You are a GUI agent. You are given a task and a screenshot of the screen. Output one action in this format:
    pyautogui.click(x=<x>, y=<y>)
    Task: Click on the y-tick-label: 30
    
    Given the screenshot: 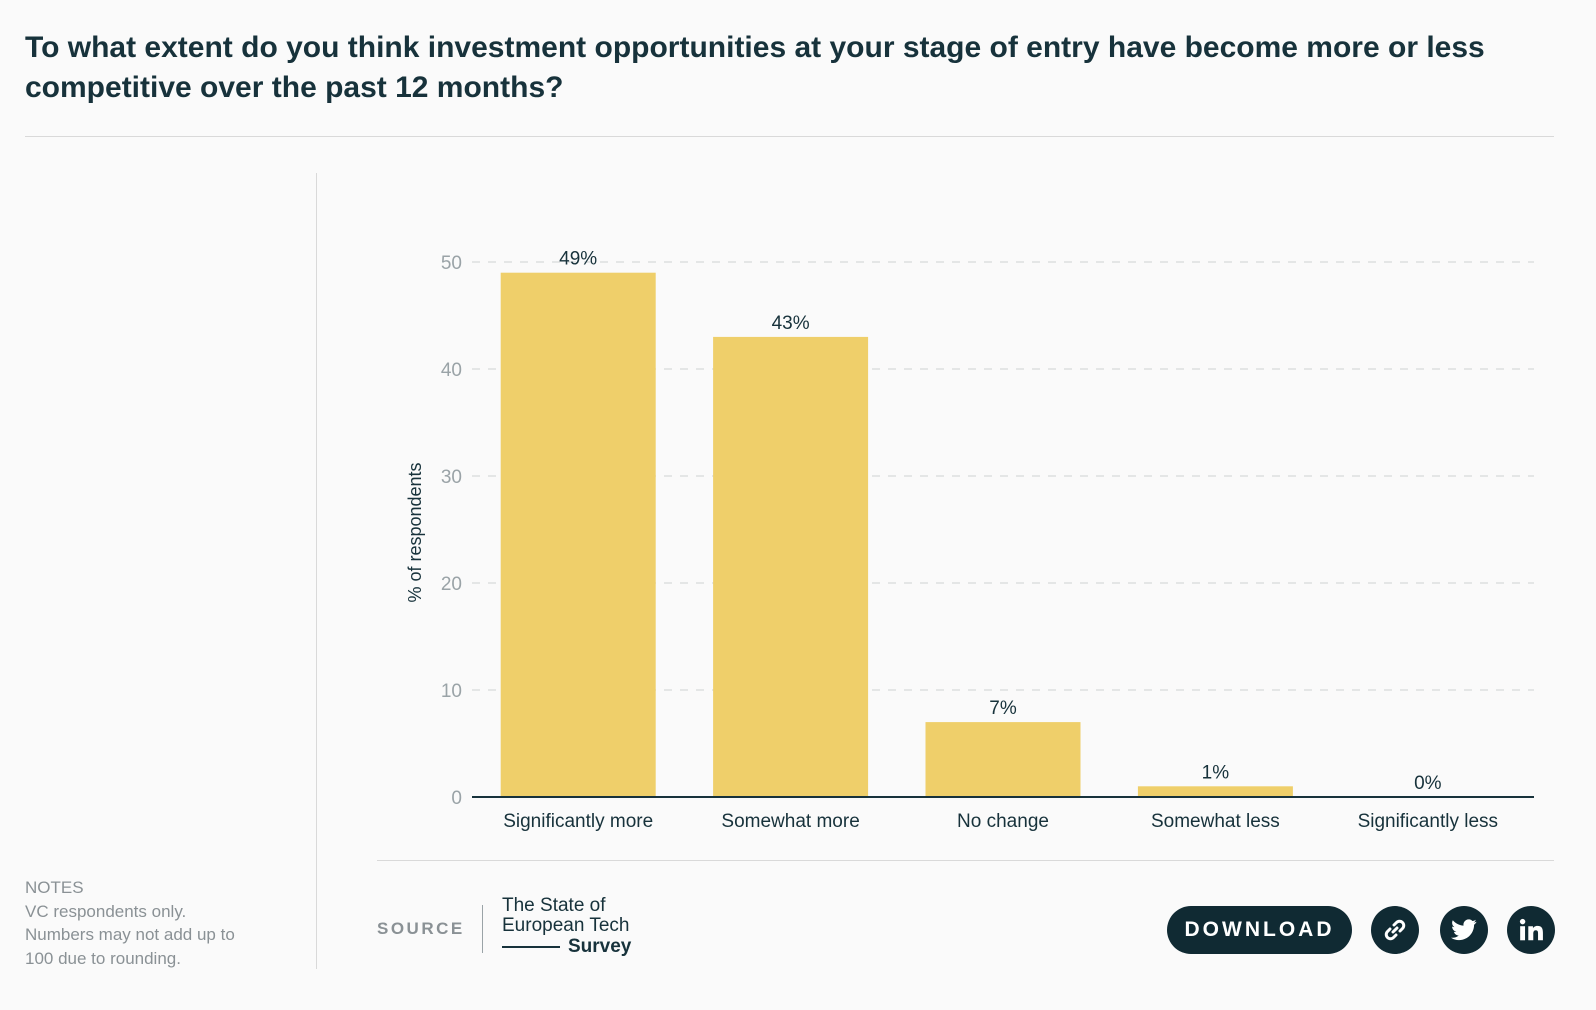 What is the action you would take?
    pyautogui.click(x=451, y=477)
    